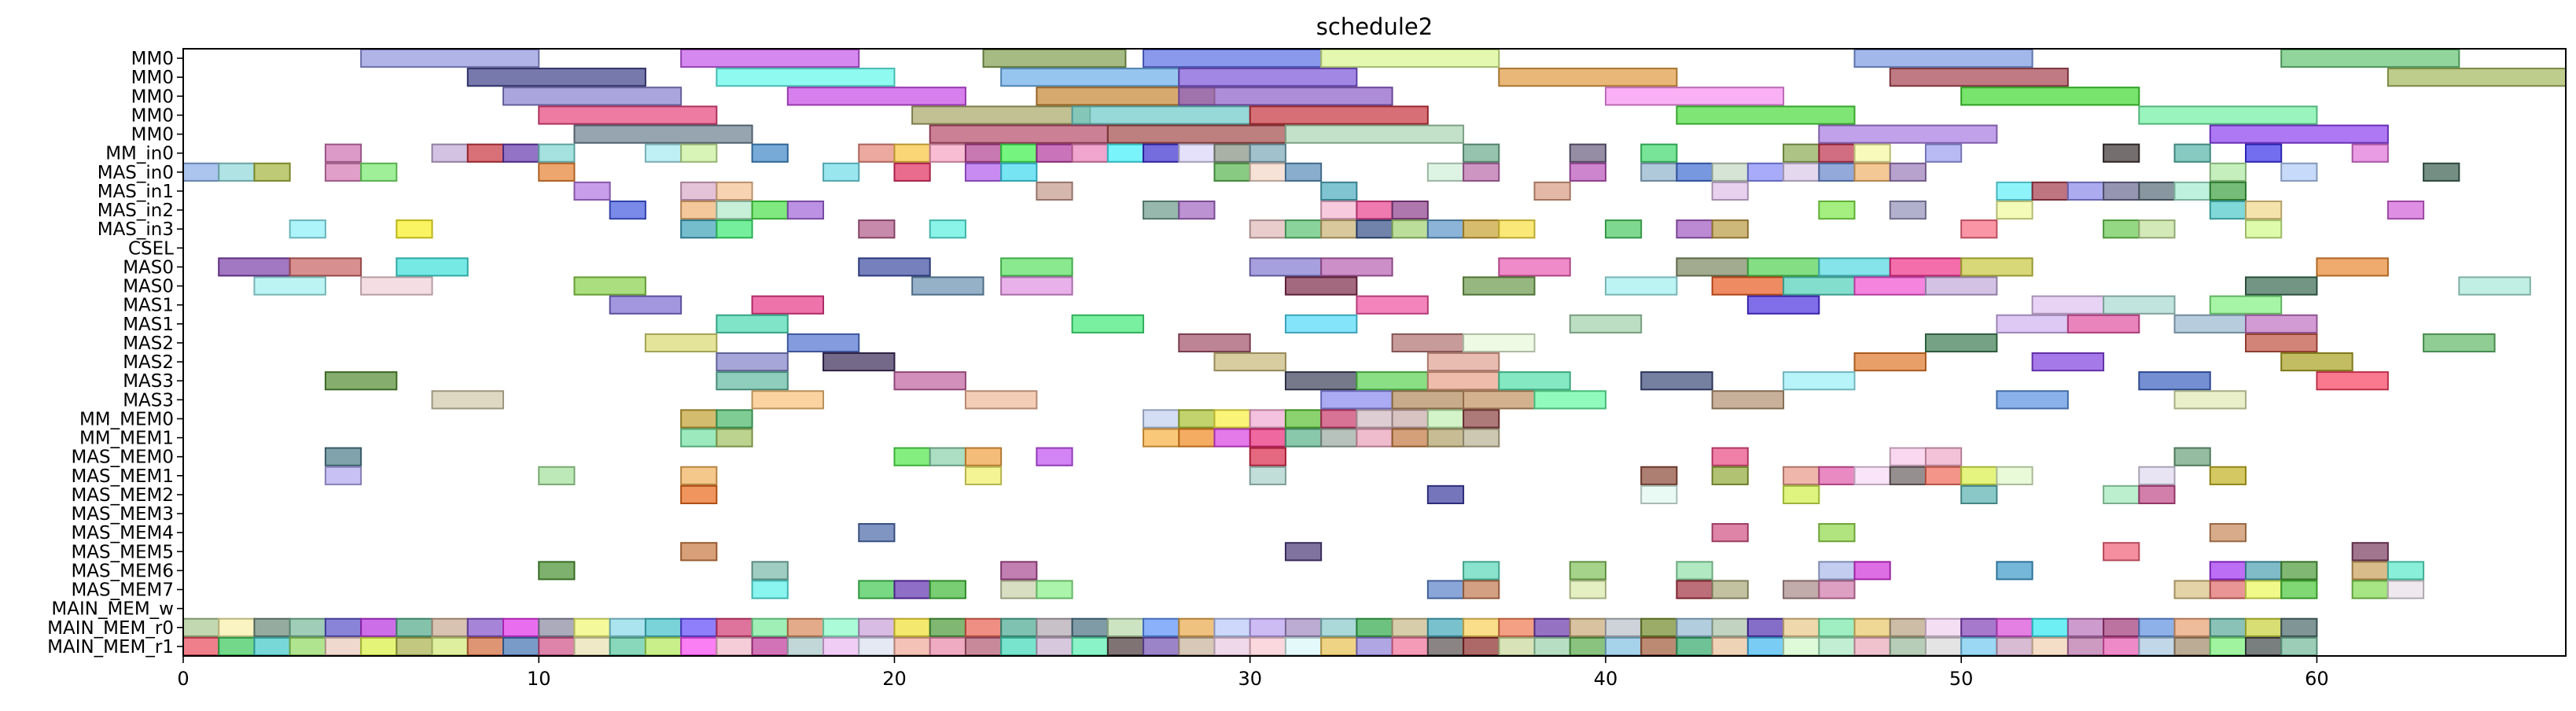 The image size is (2576, 711). What do you see at coordinates (136, 173) in the screenshot?
I see `y-tick-label: MAS_in0` at bounding box center [136, 173].